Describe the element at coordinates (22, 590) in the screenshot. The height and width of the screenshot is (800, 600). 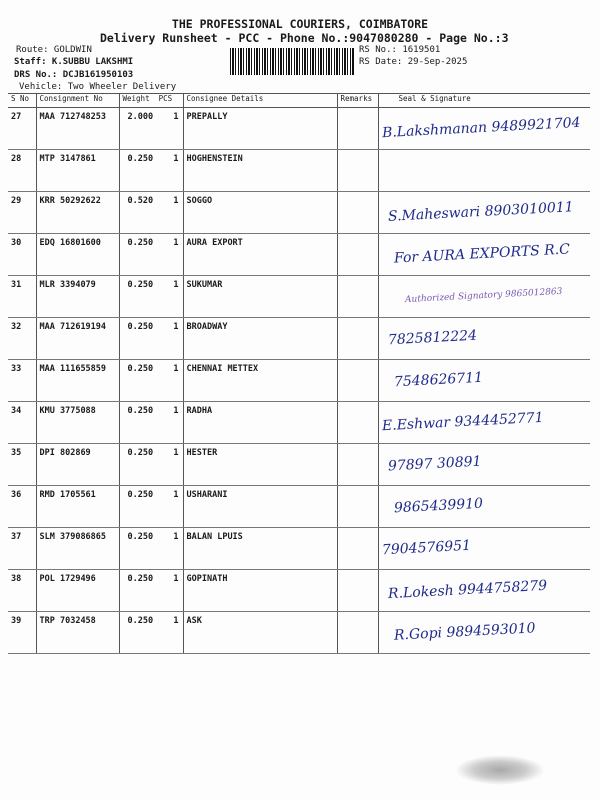
I see `sno: 38` at that location.